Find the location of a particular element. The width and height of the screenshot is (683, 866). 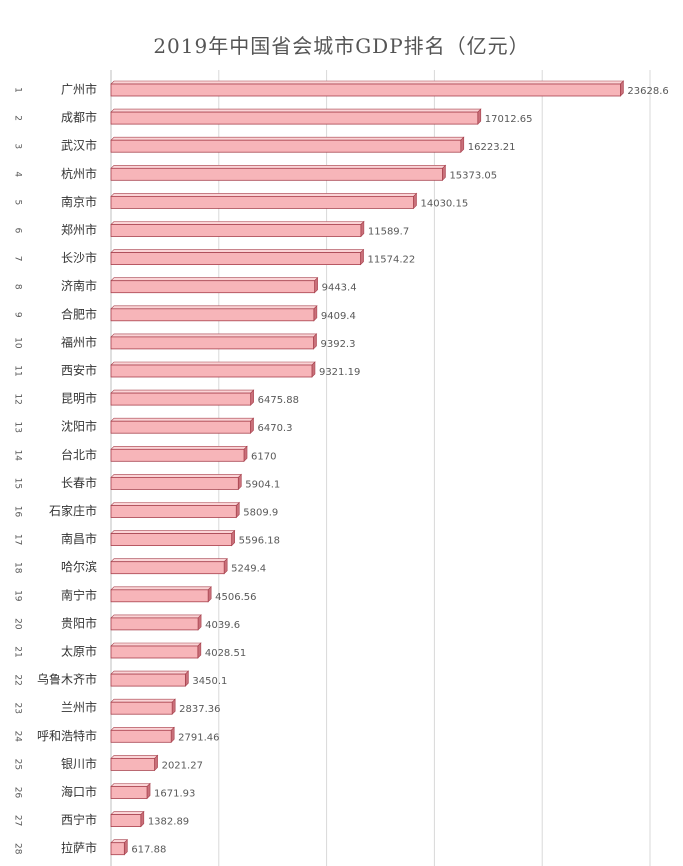

value-label: 5904.1 is located at coordinates (262, 484).